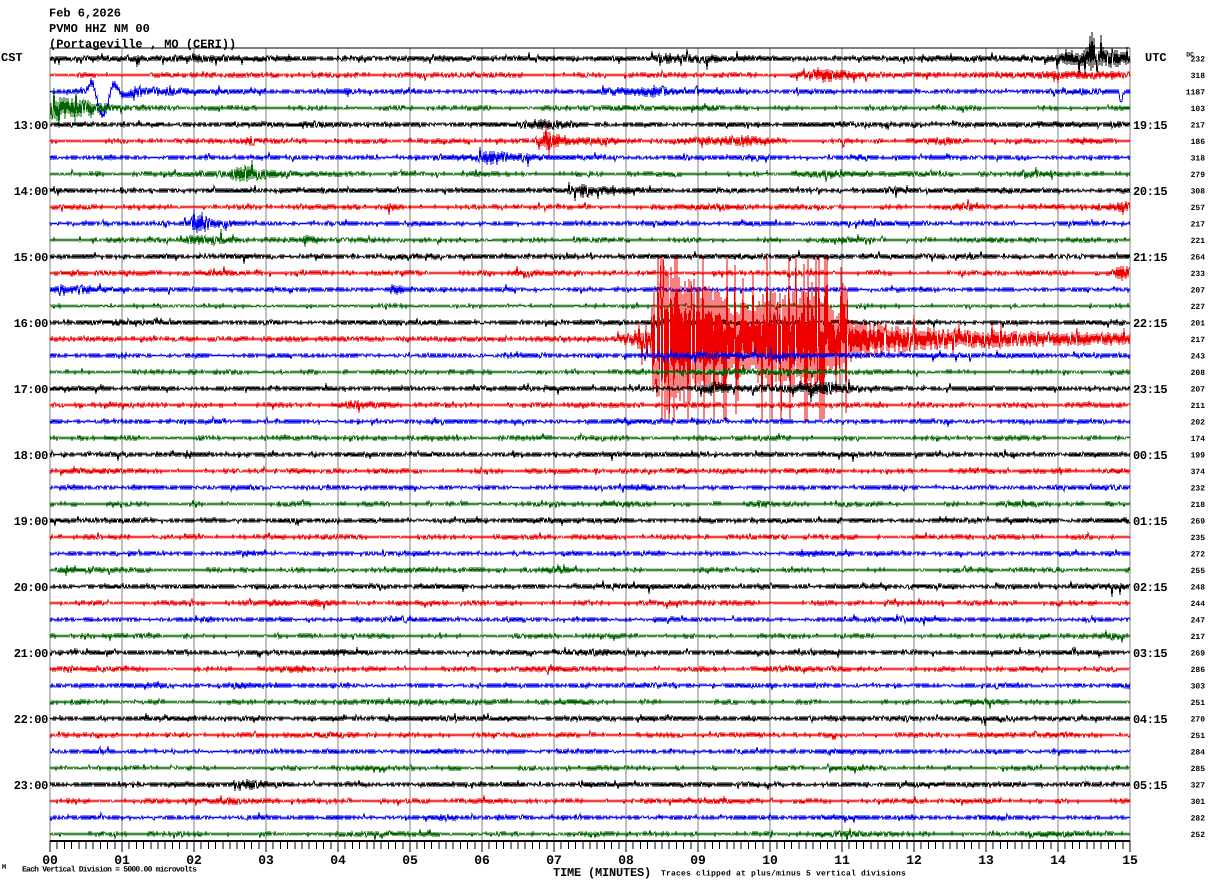 The image size is (1210, 886). What do you see at coordinates (12, 58) in the screenshot?
I see `svg-text: CST` at bounding box center [12, 58].